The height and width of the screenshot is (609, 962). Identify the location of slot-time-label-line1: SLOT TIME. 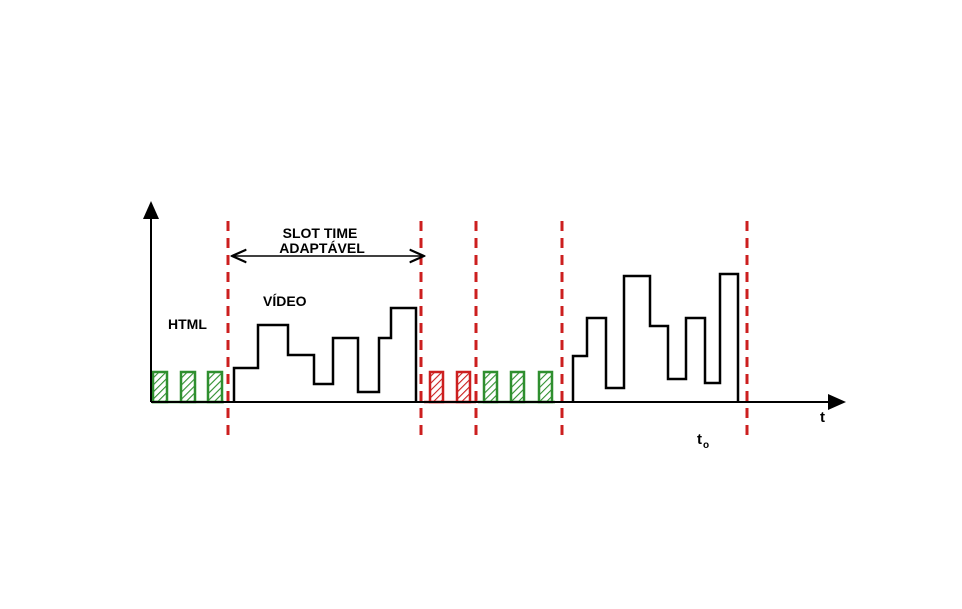
(320, 233).